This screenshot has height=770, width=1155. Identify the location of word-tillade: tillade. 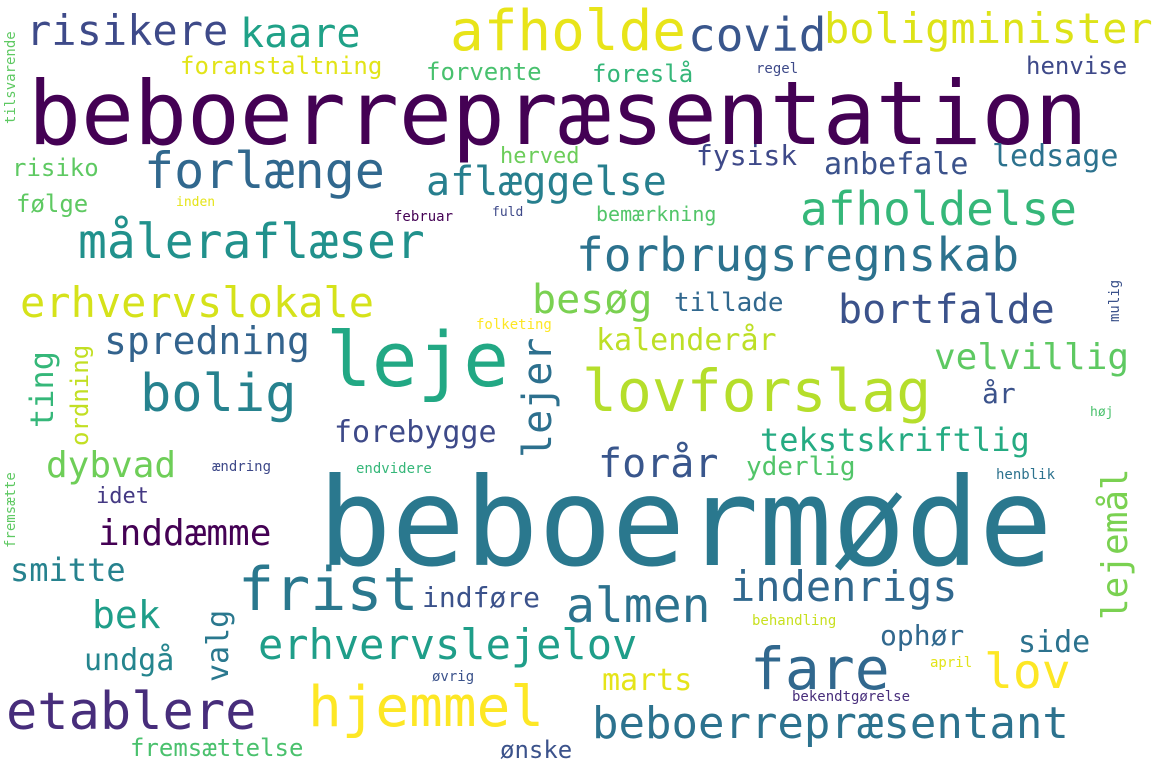
(729, 303).